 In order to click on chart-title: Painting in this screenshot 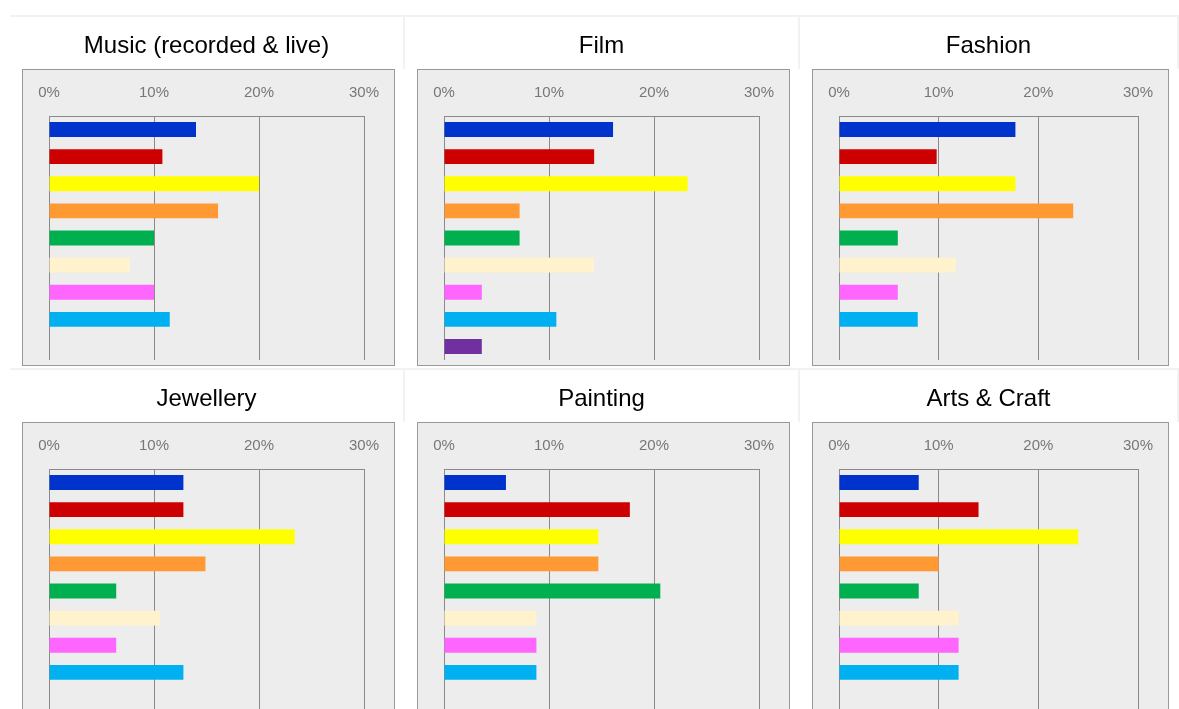, I will do `click(602, 395)`.